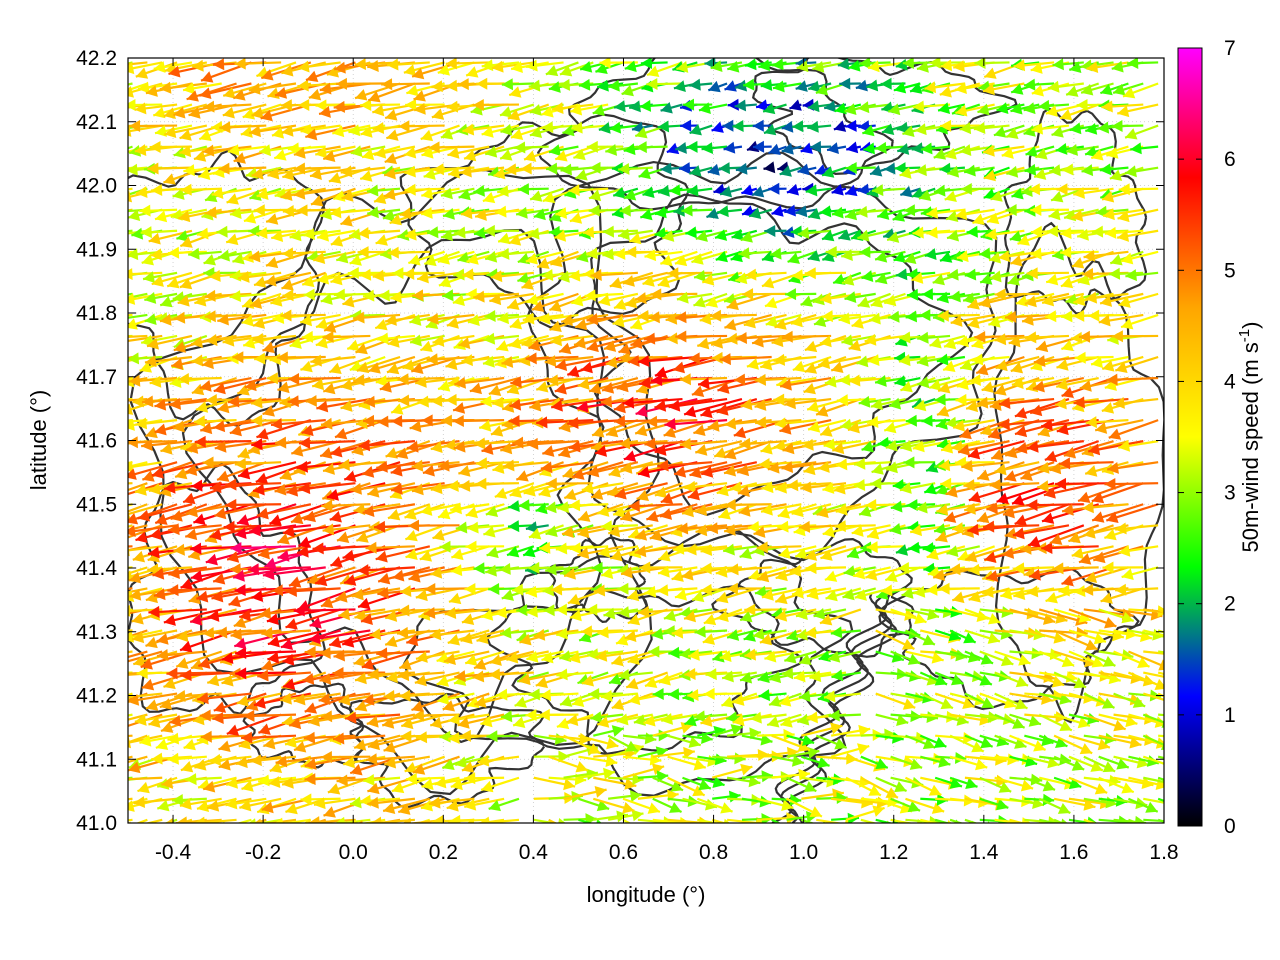  What do you see at coordinates (1230, 159) in the screenshot?
I see `colorbar-tick-label: 6` at bounding box center [1230, 159].